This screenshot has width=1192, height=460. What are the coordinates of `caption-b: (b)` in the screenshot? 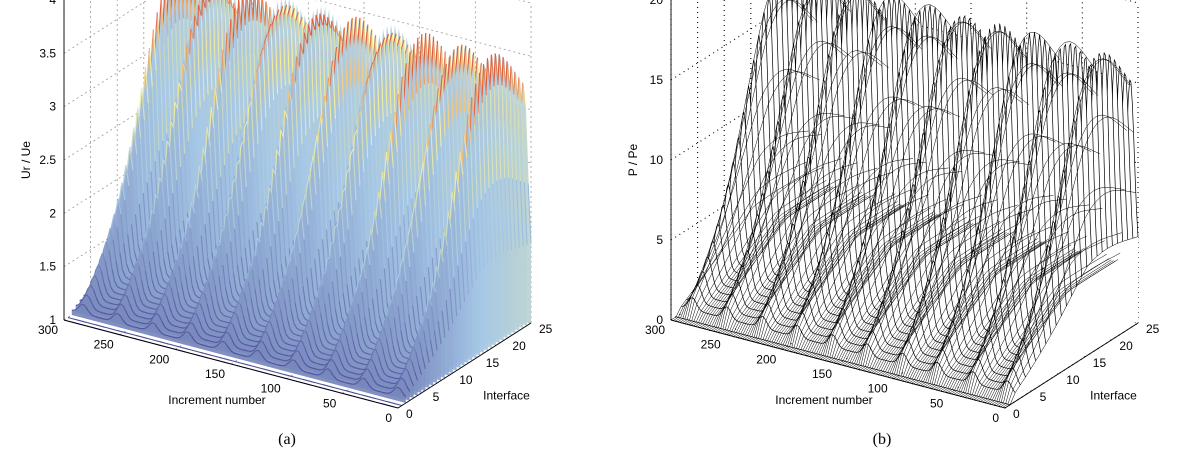 It's located at (882, 439).